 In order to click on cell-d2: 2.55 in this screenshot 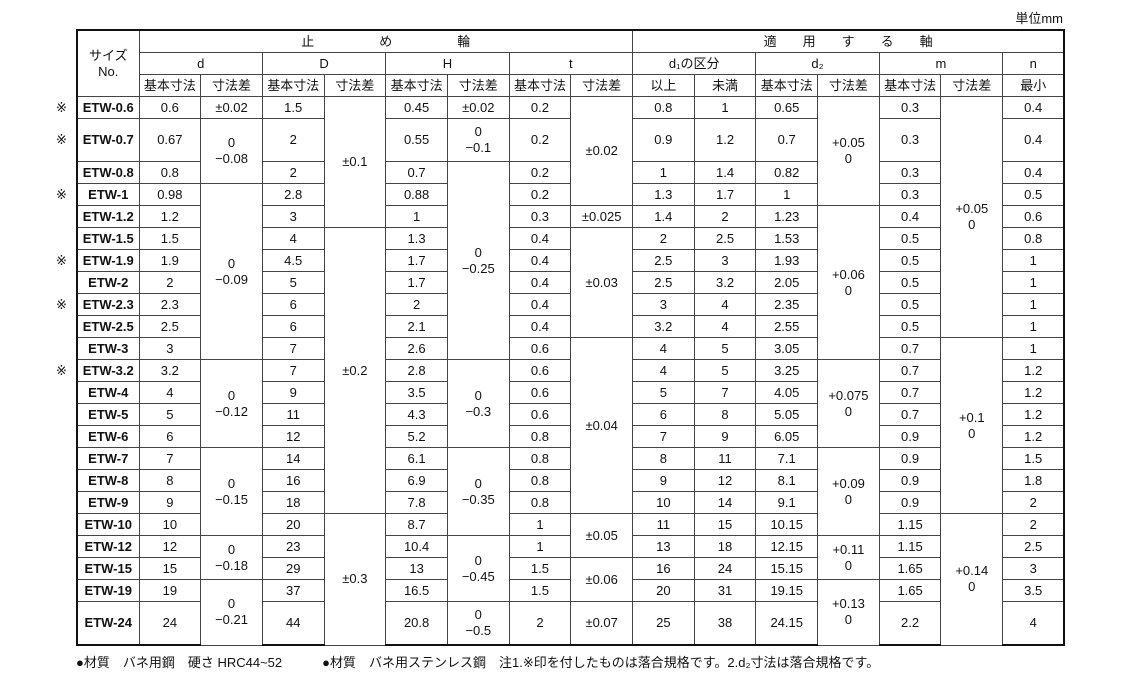, I will do `click(787, 326)`.